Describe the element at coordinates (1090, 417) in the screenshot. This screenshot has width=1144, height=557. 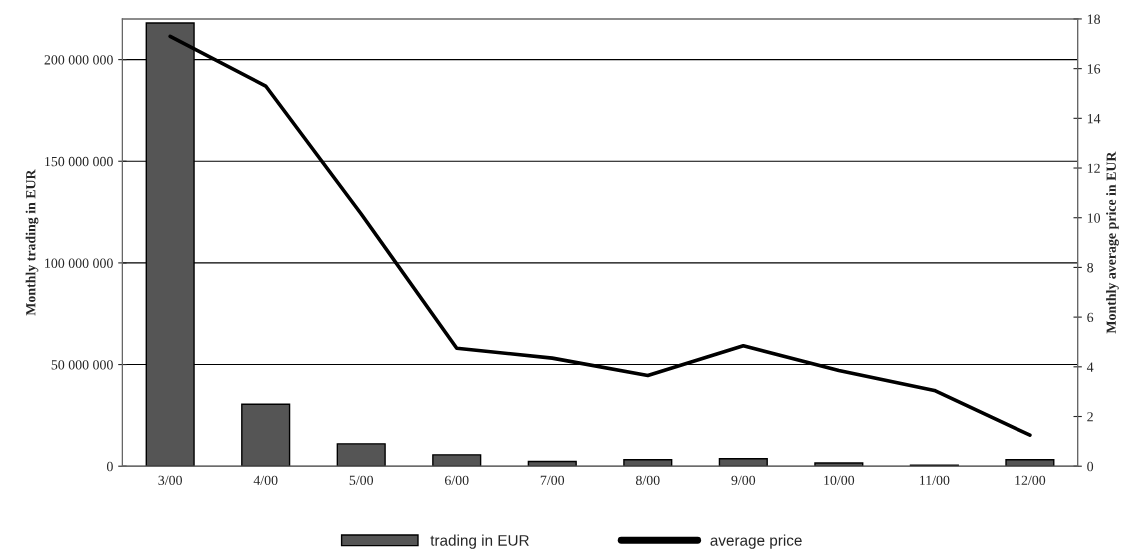
I see `y2-tick-label: 2` at that location.